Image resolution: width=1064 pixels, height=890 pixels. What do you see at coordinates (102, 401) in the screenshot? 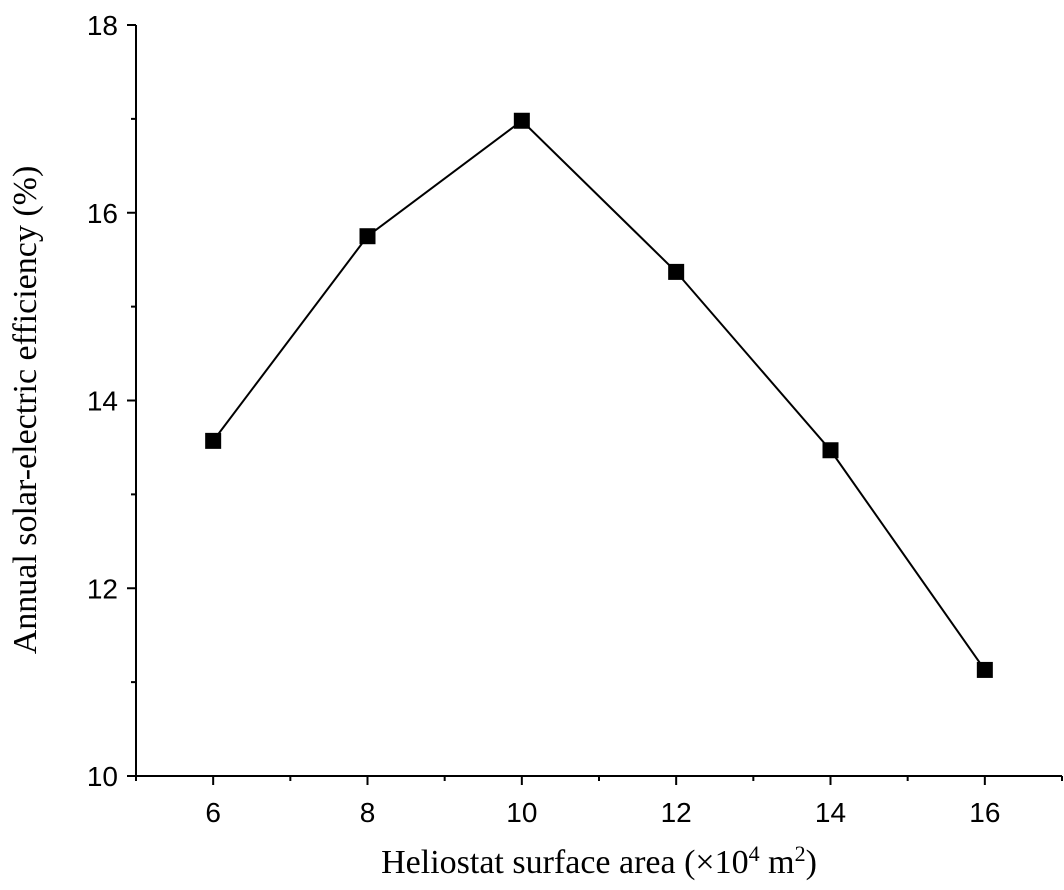
I see `y-tick-label: 14` at bounding box center [102, 401].